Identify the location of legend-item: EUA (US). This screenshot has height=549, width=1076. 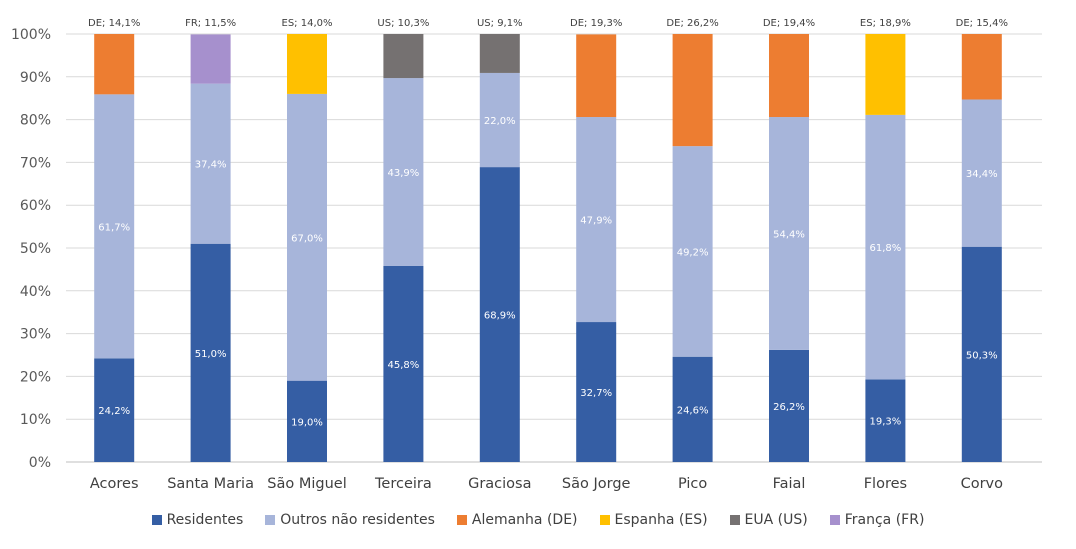
(768, 520).